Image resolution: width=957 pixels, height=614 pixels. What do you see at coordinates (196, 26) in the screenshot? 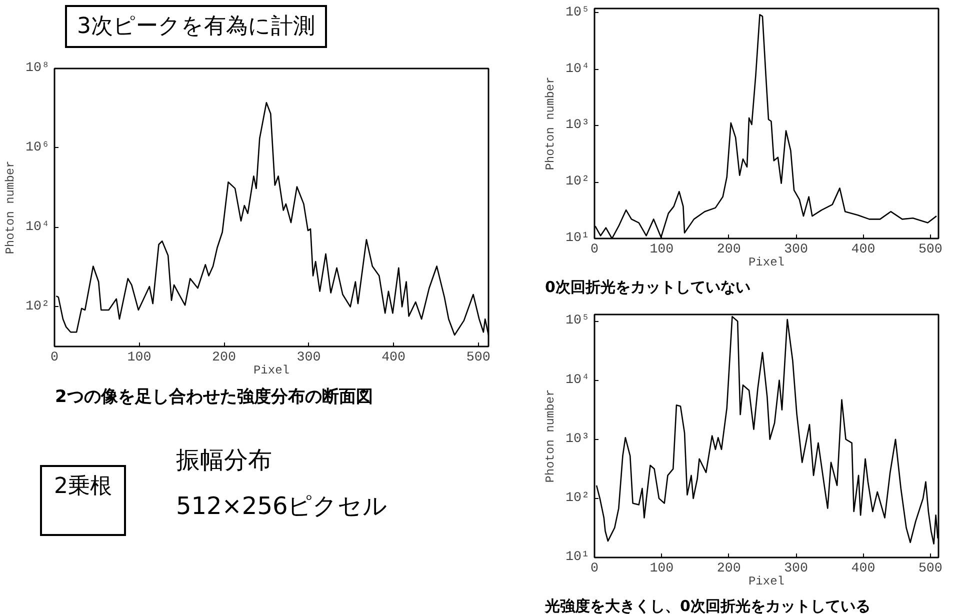
I see `text: 3次ピークを有為に計測` at bounding box center [196, 26].